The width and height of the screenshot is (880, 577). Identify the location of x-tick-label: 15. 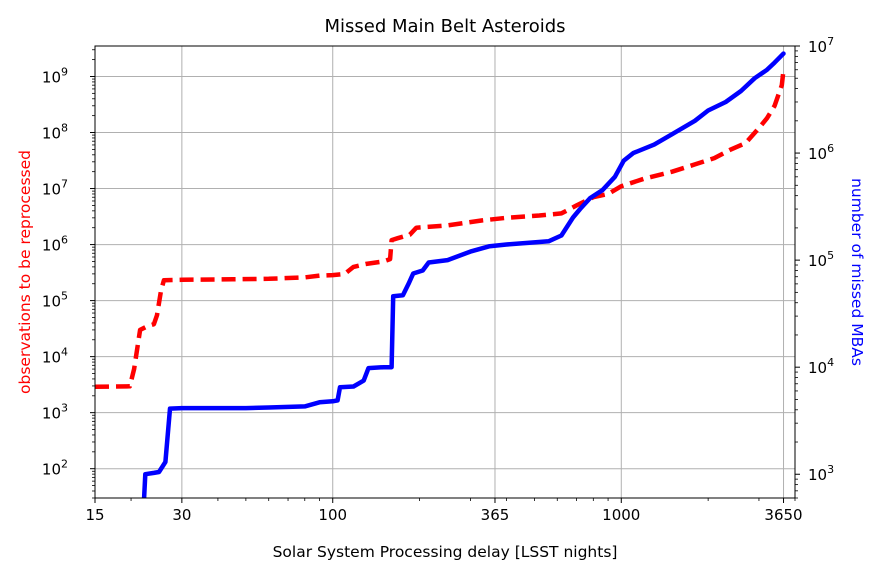
(94, 515).